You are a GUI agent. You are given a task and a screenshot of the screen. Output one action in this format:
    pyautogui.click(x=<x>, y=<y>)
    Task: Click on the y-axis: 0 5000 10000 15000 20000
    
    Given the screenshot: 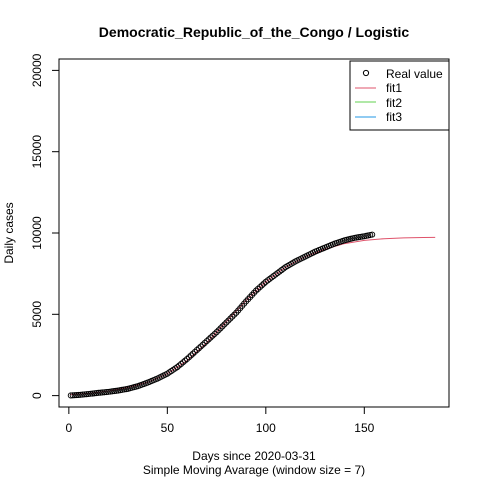 What is the action you would take?
    pyautogui.click(x=45, y=226)
    